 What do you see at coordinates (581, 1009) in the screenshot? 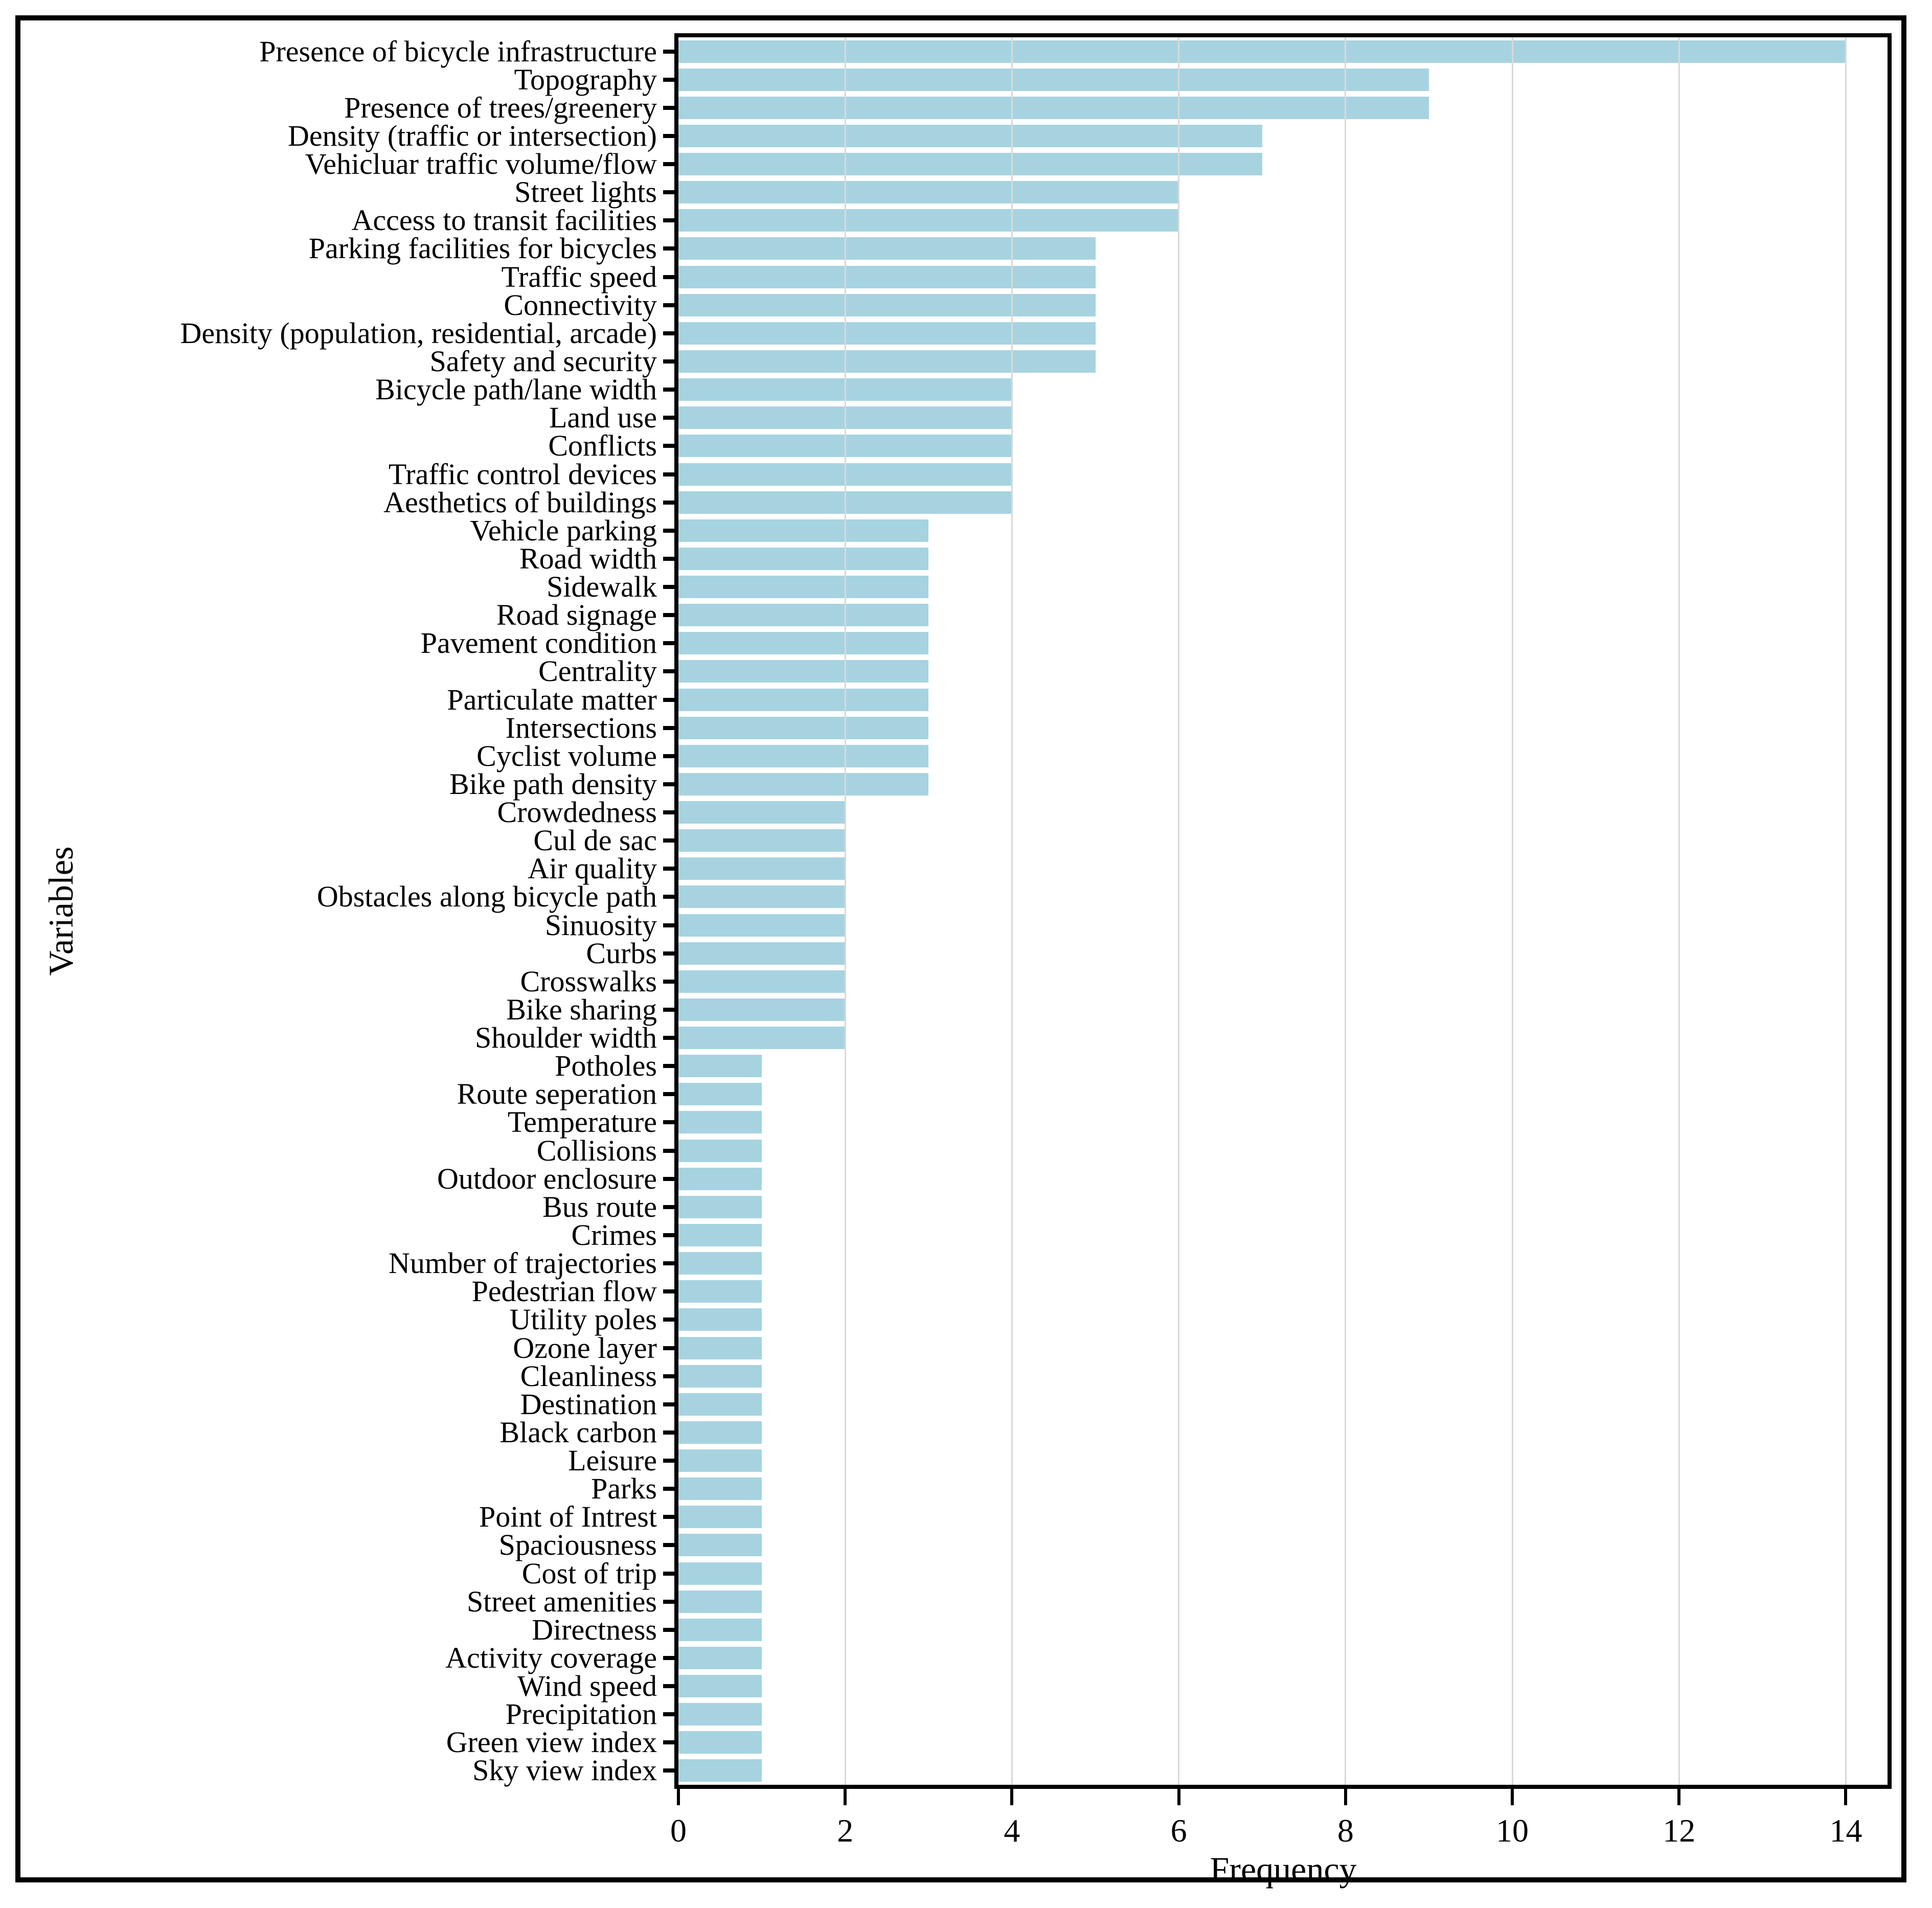
I see `category-label: Bike sharing` at bounding box center [581, 1009].